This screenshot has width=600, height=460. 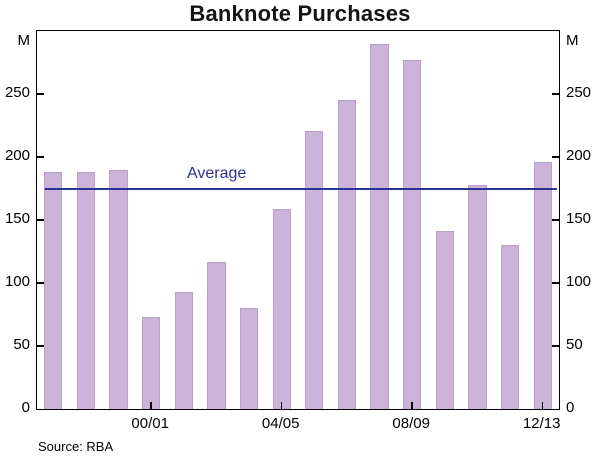 I want to click on x-tick-label: 12/13, so click(x=541, y=423).